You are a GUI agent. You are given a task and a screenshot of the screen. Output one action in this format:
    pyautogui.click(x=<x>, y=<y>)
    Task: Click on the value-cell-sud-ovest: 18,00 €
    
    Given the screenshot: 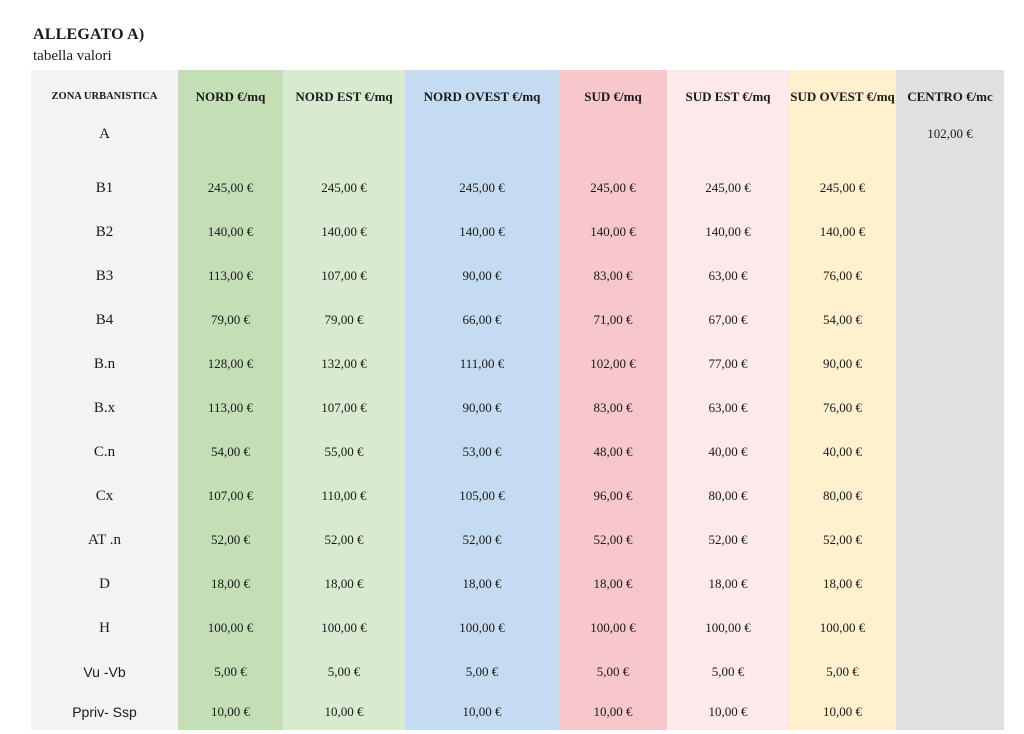 What is the action you would take?
    pyautogui.click(x=842, y=584)
    